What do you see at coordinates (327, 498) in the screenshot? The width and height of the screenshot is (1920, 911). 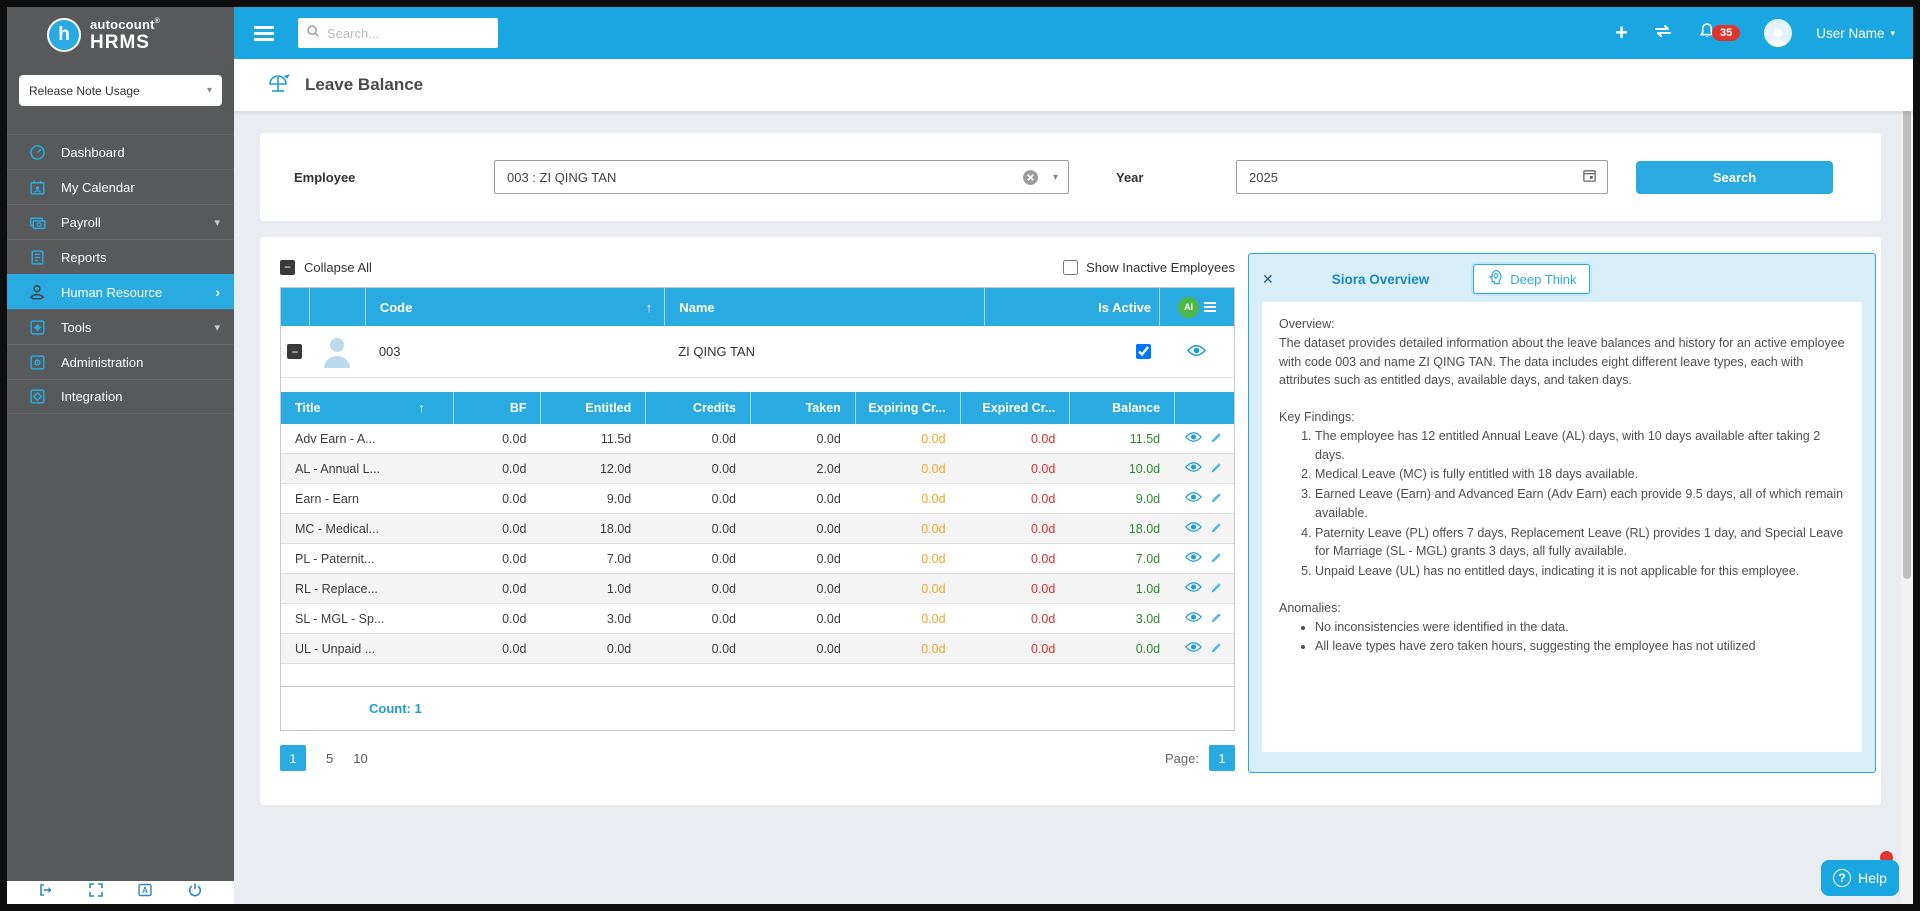 I see `leave-title: Earn - Earn` at bounding box center [327, 498].